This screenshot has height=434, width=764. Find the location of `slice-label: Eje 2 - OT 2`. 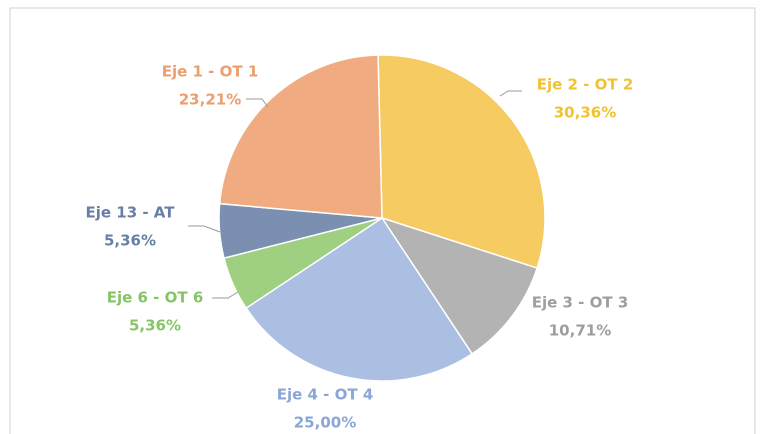

slice-label: Eje 2 - OT 2 is located at coordinates (585, 85).